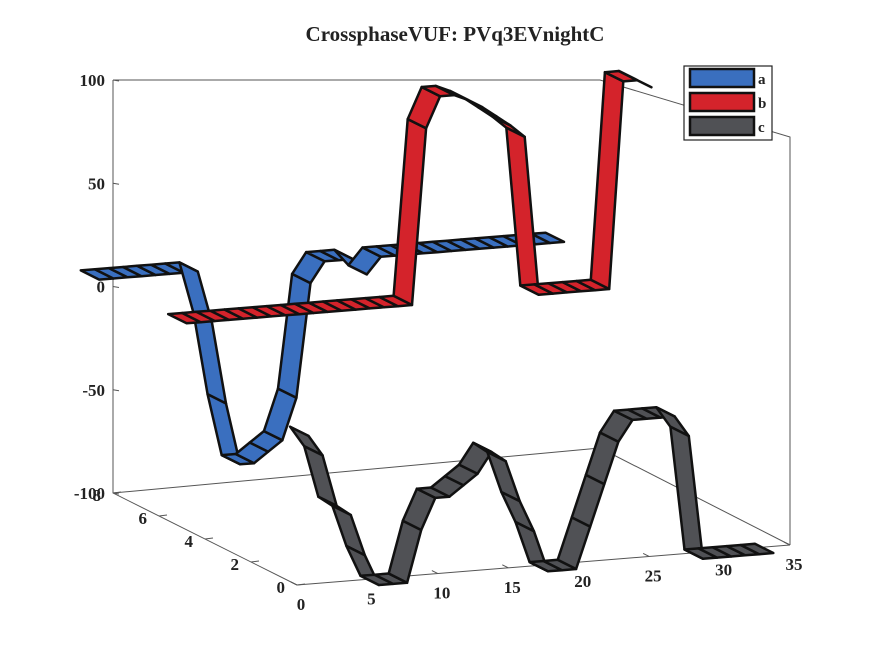 The height and width of the screenshot is (656, 875). I want to click on y-tick-label: 8, so click(97, 495).